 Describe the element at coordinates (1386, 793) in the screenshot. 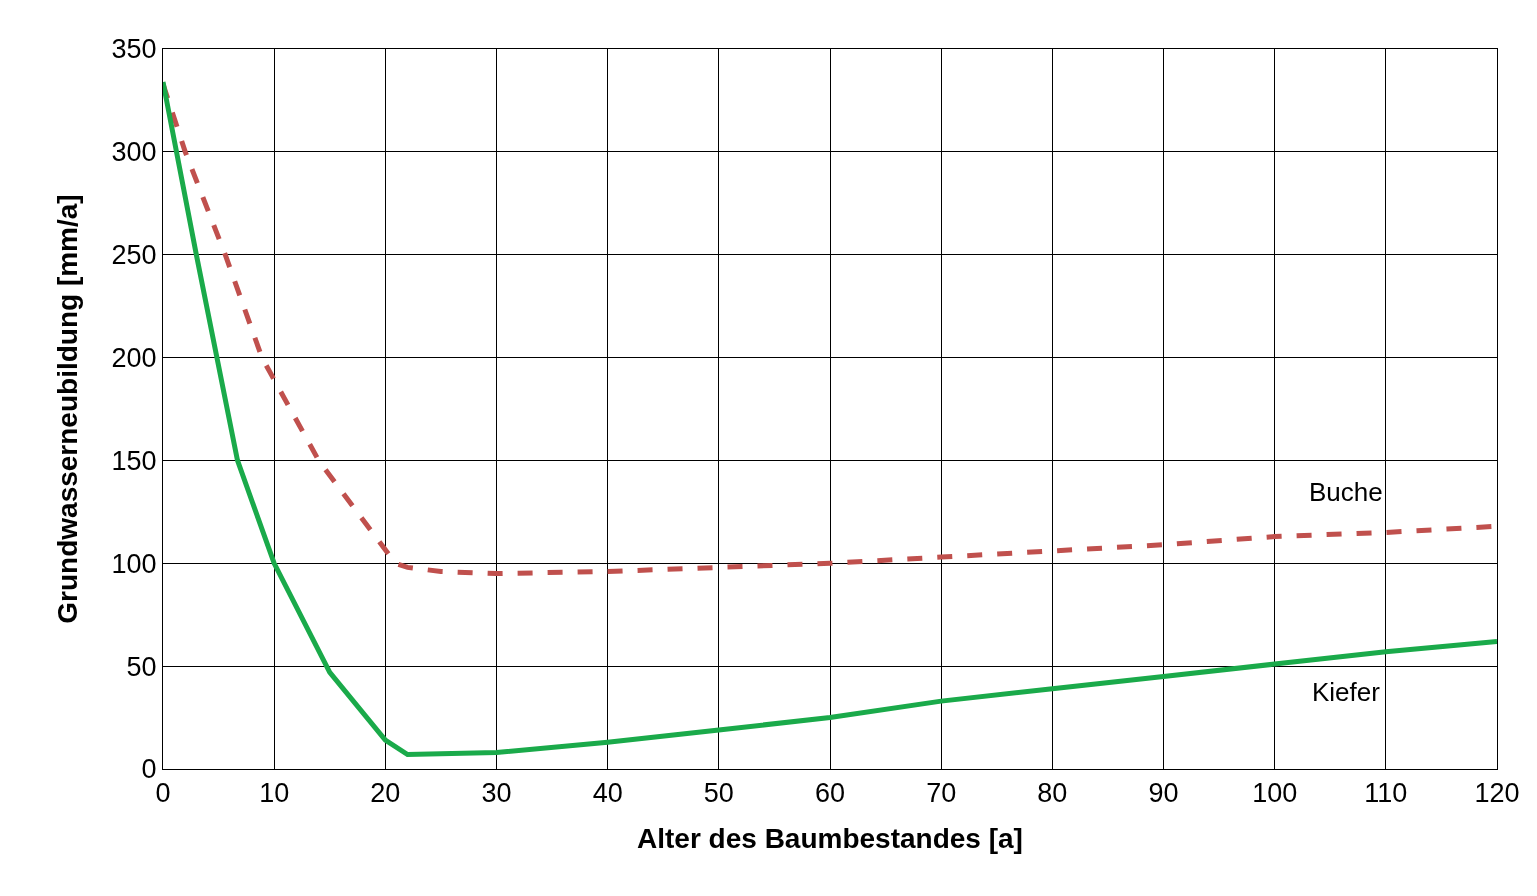

I see `x-tick-label: 110` at that location.